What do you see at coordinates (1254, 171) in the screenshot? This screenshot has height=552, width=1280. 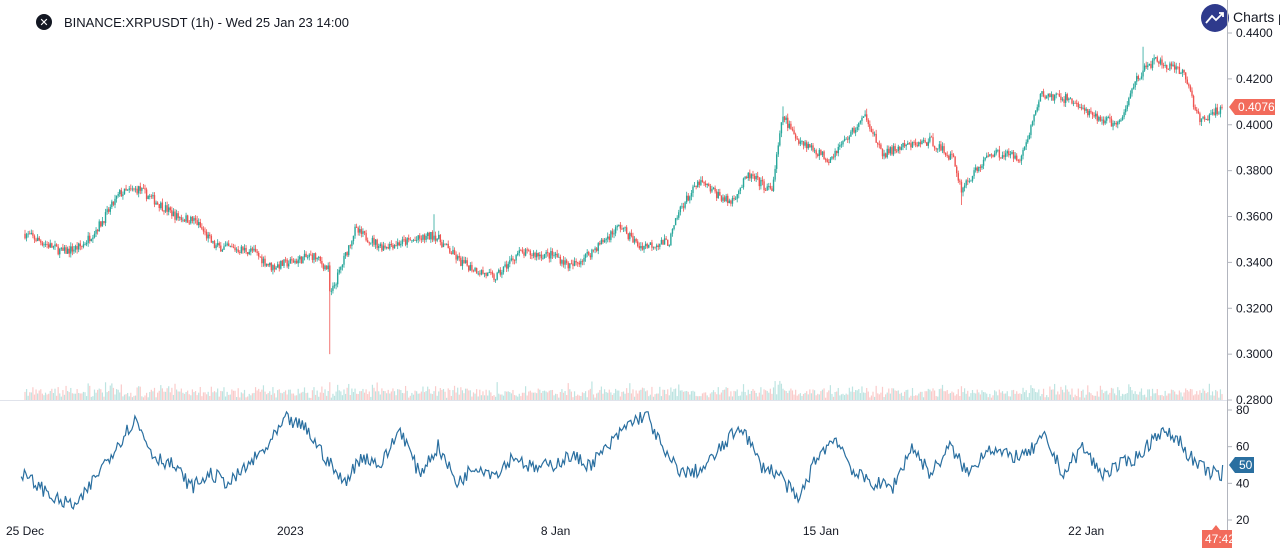 I see `price-tick-label: 0.3800` at bounding box center [1254, 171].